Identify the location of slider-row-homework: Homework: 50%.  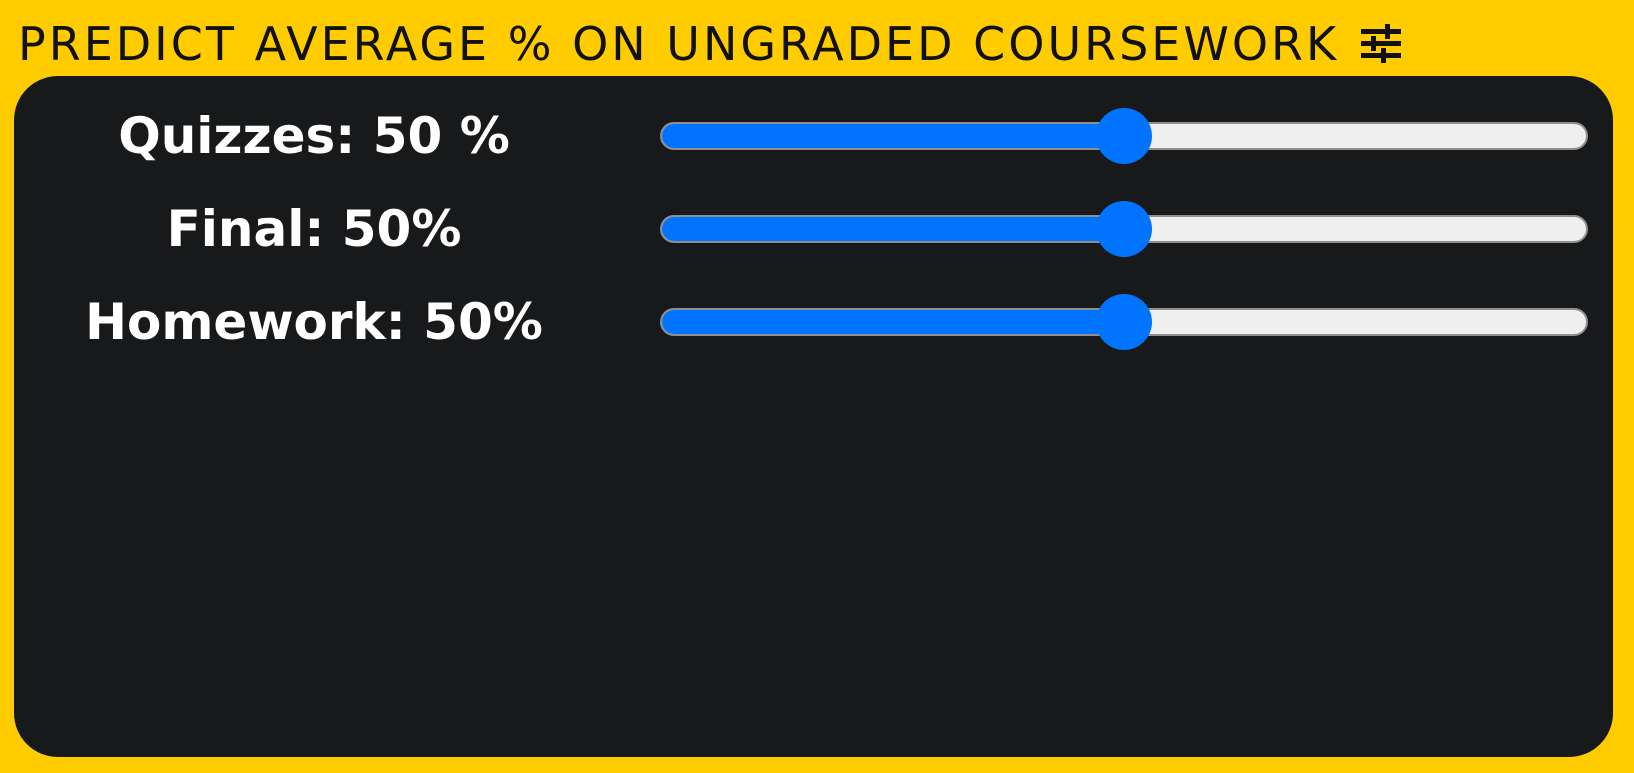
(813, 322).